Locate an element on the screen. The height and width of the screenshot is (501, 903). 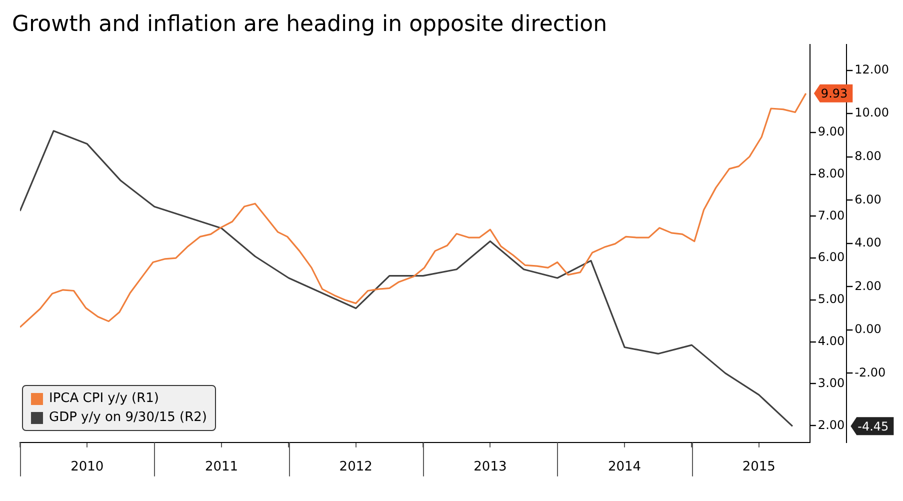
legend-label: IPCA CPI y/y (R1) is located at coordinates (104, 399).